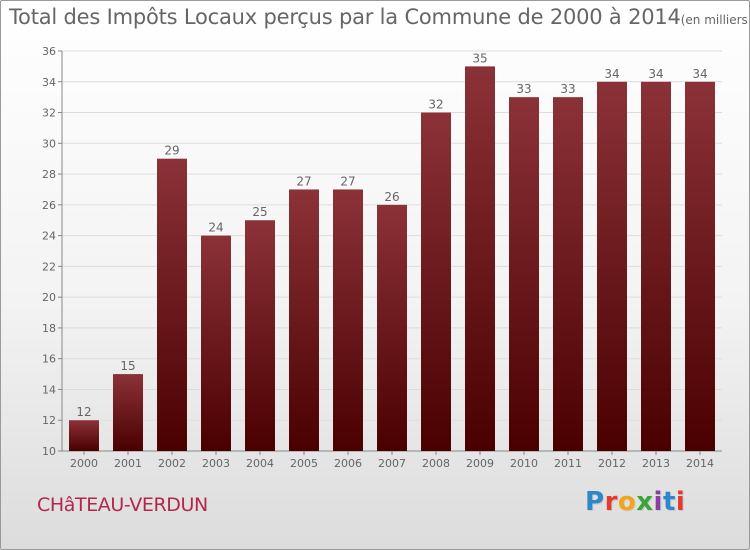 This screenshot has height=550, width=750. What do you see at coordinates (128, 412) in the screenshot?
I see `bar-2001` at bounding box center [128, 412].